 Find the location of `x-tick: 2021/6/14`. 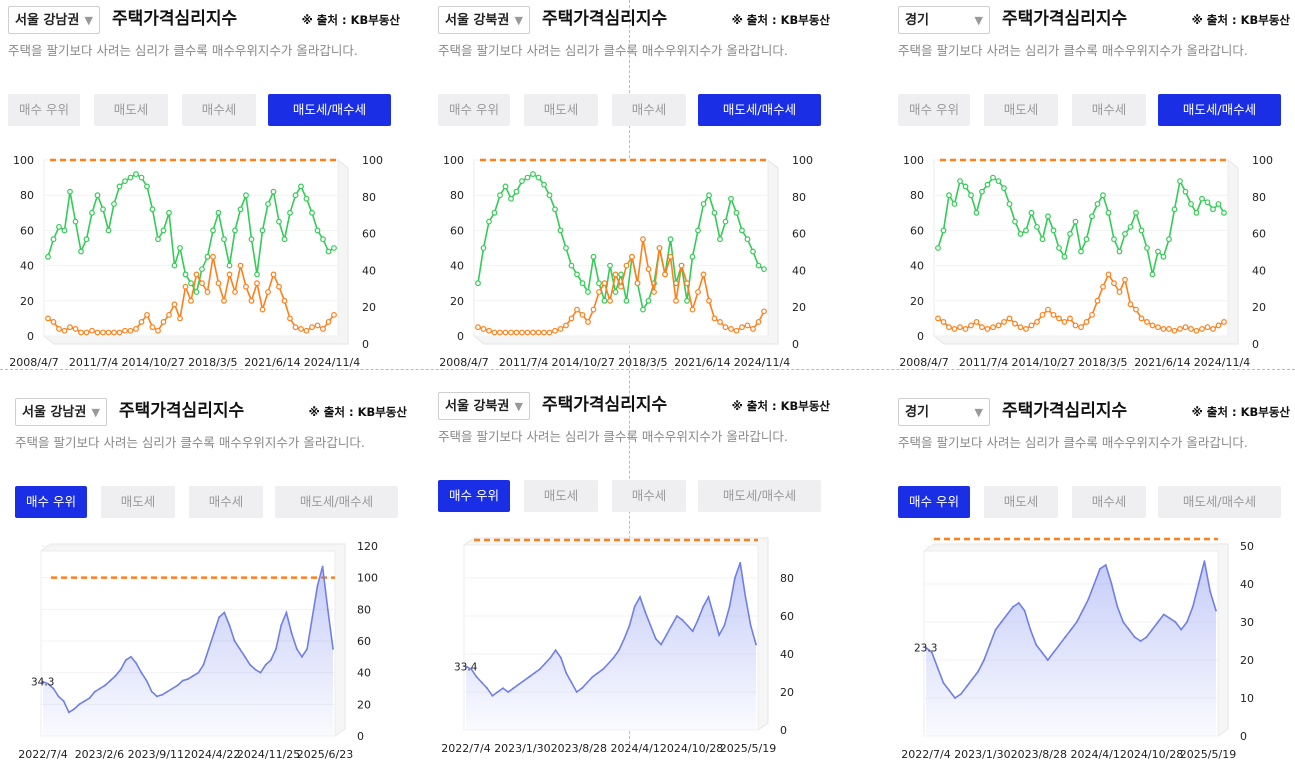

x-tick: 2021/6/14 is located at coordinates (702, 362).